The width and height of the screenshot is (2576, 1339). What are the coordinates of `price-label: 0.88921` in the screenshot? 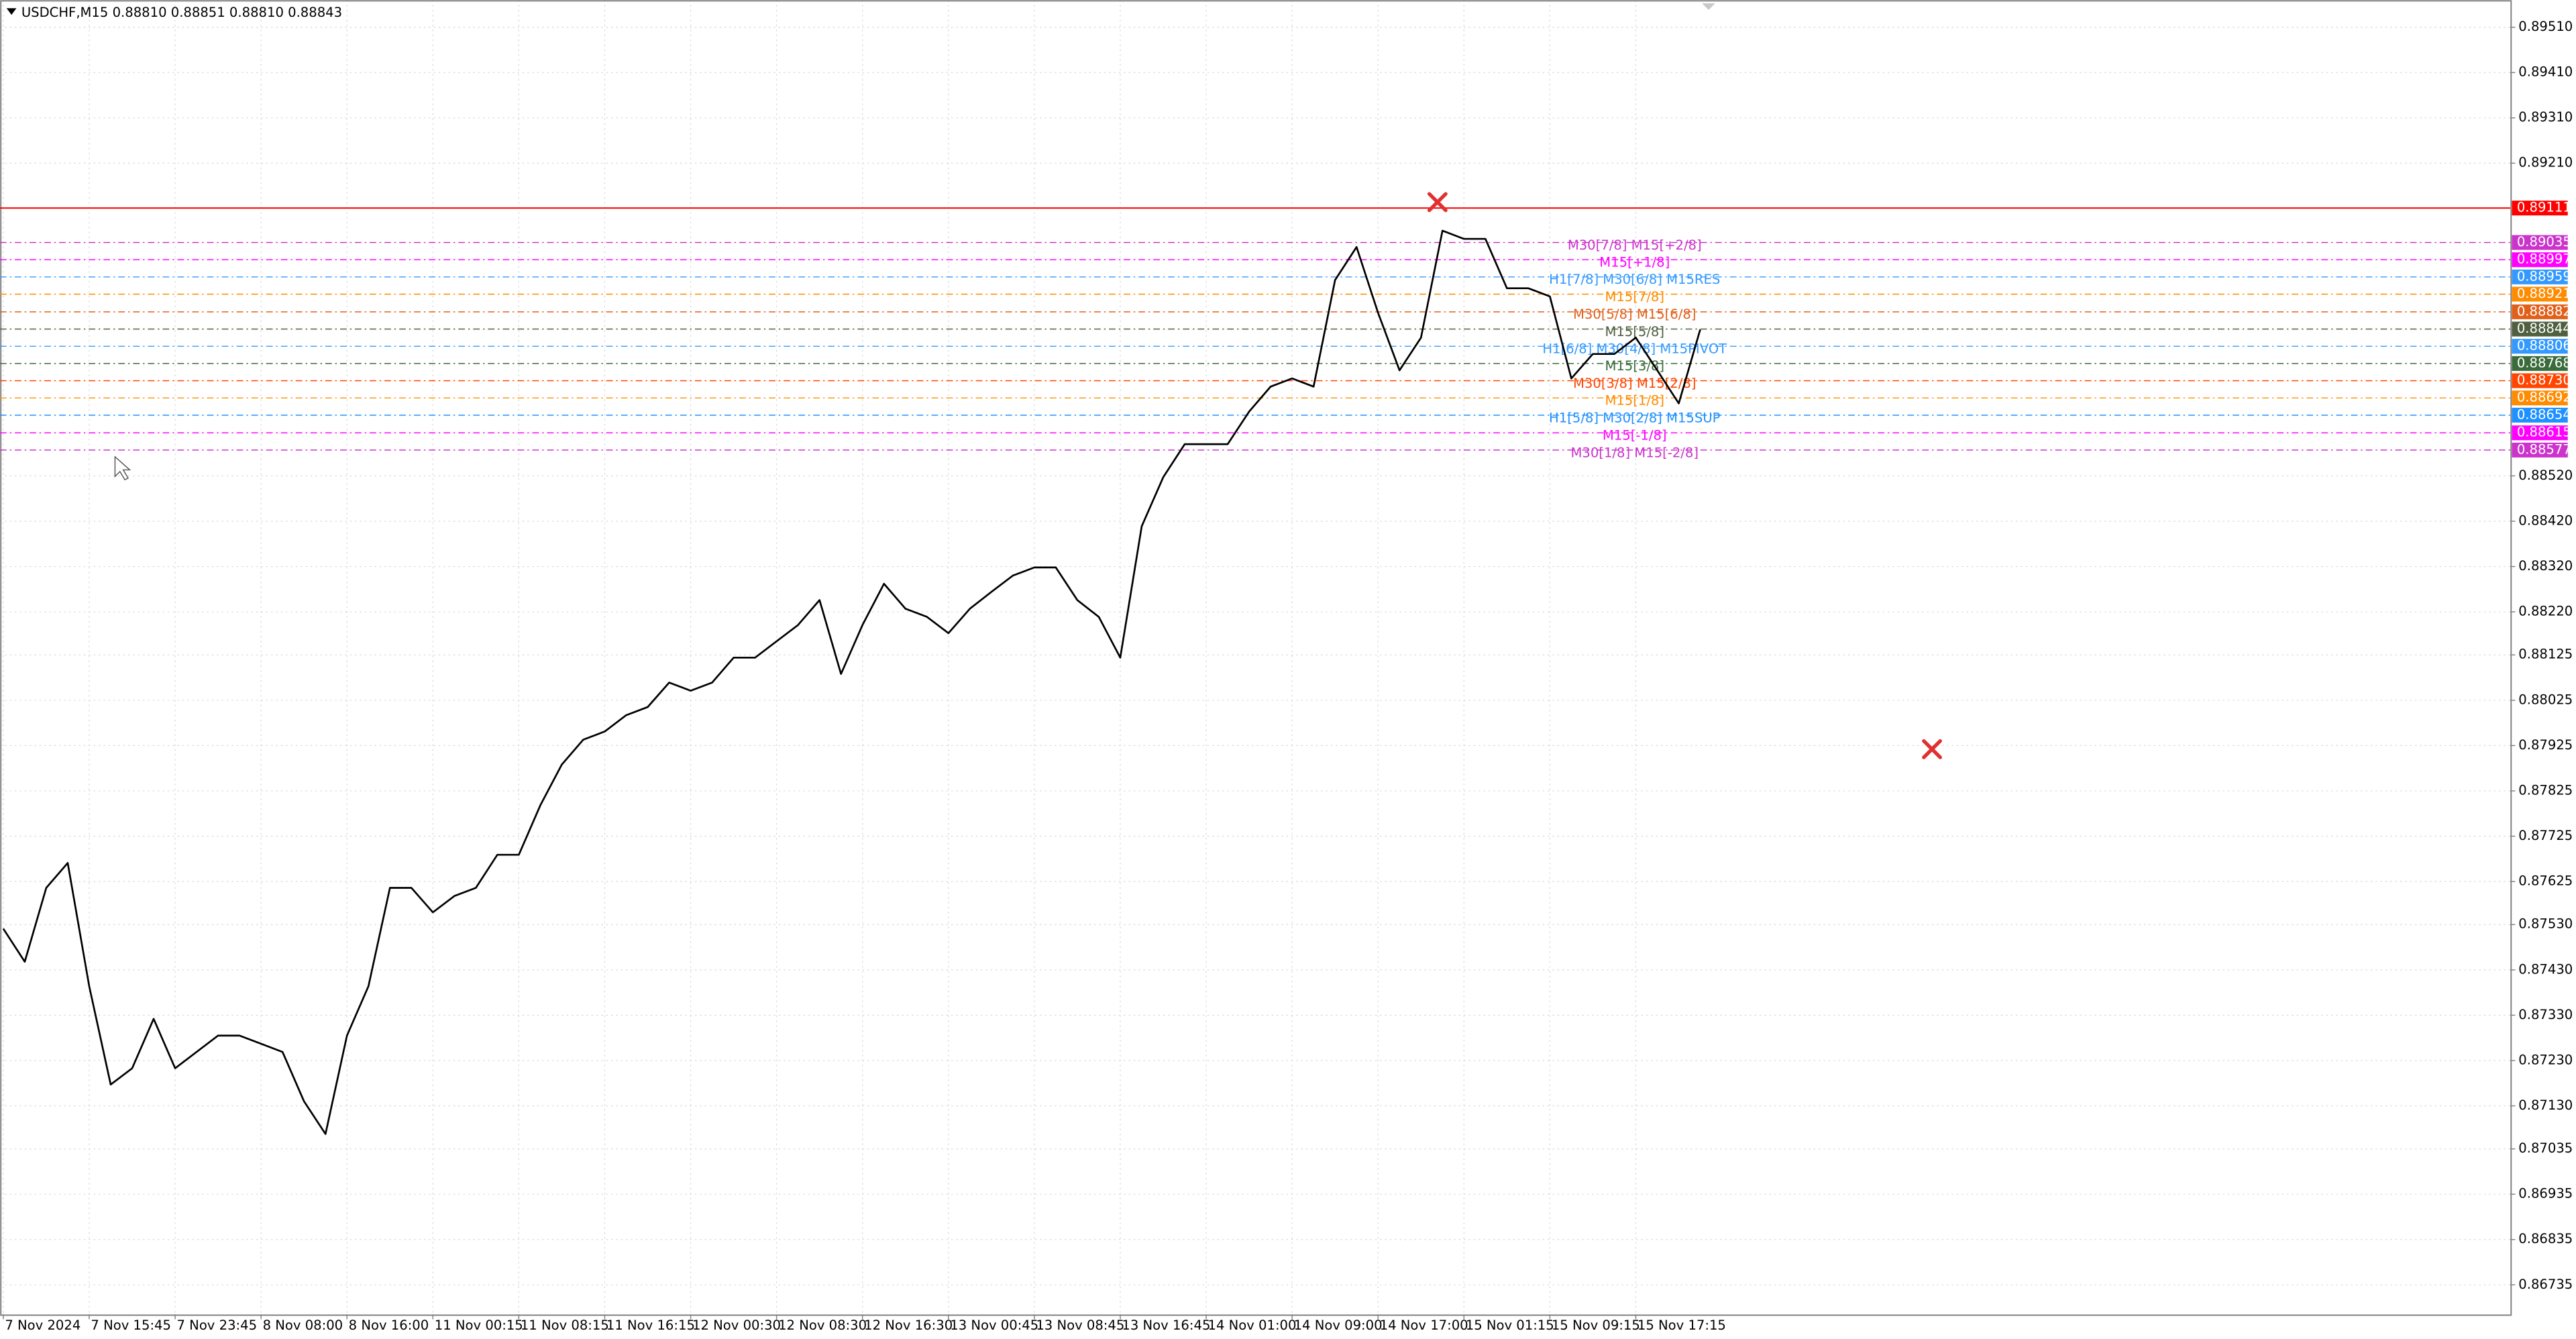 It's located at (2544, 293).